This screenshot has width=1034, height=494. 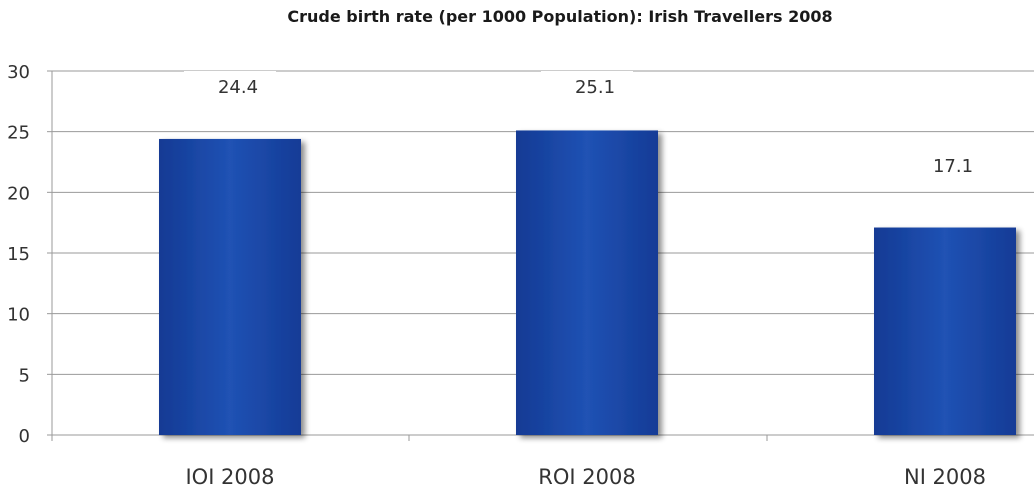 I want to click on y-tick-label: 10, so click(x=18, y=315).